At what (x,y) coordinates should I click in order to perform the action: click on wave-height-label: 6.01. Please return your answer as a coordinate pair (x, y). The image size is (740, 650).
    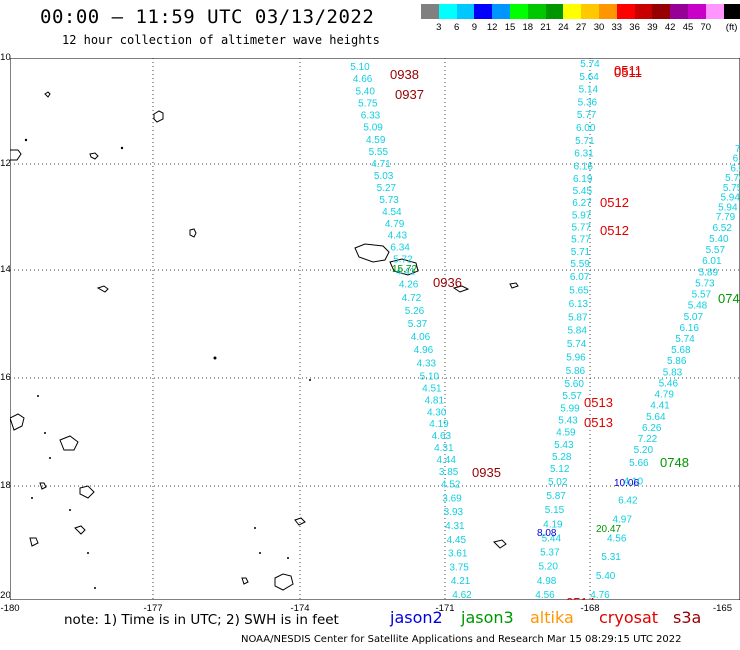
    Looking at the image, I should click on (712, 261).